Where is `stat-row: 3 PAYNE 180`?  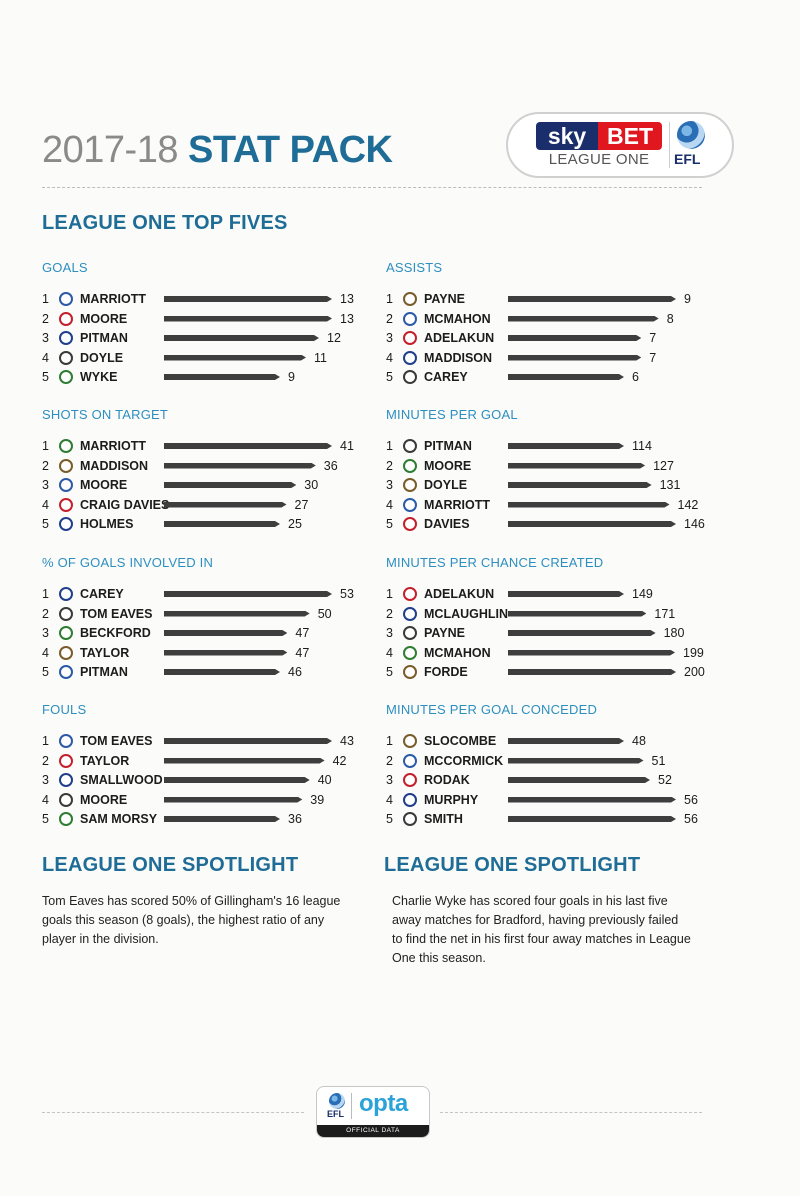
stat-row: 3 PAYNE 180 is located at coordinates (555, 633).